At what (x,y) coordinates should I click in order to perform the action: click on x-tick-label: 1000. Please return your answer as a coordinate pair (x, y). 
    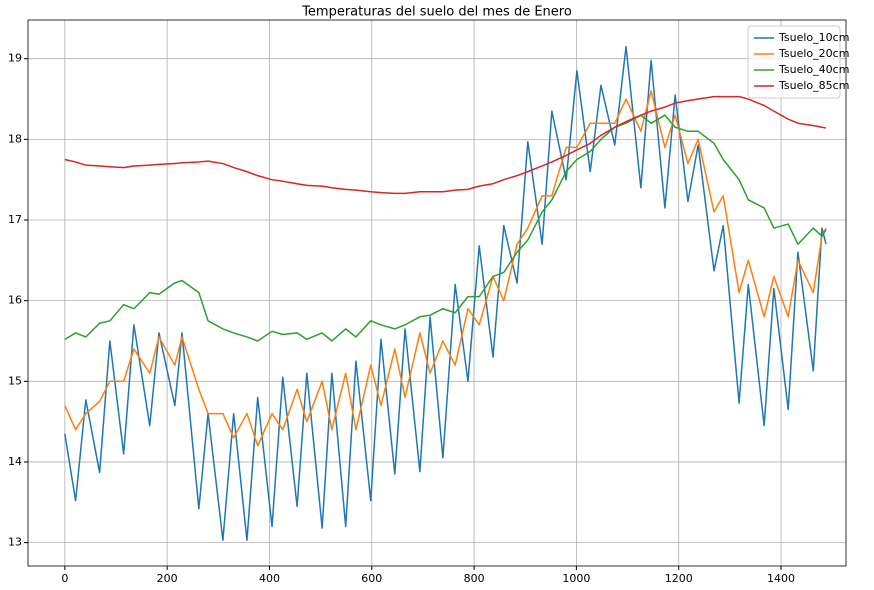
    Looking at the image, I should click on (576, 578).